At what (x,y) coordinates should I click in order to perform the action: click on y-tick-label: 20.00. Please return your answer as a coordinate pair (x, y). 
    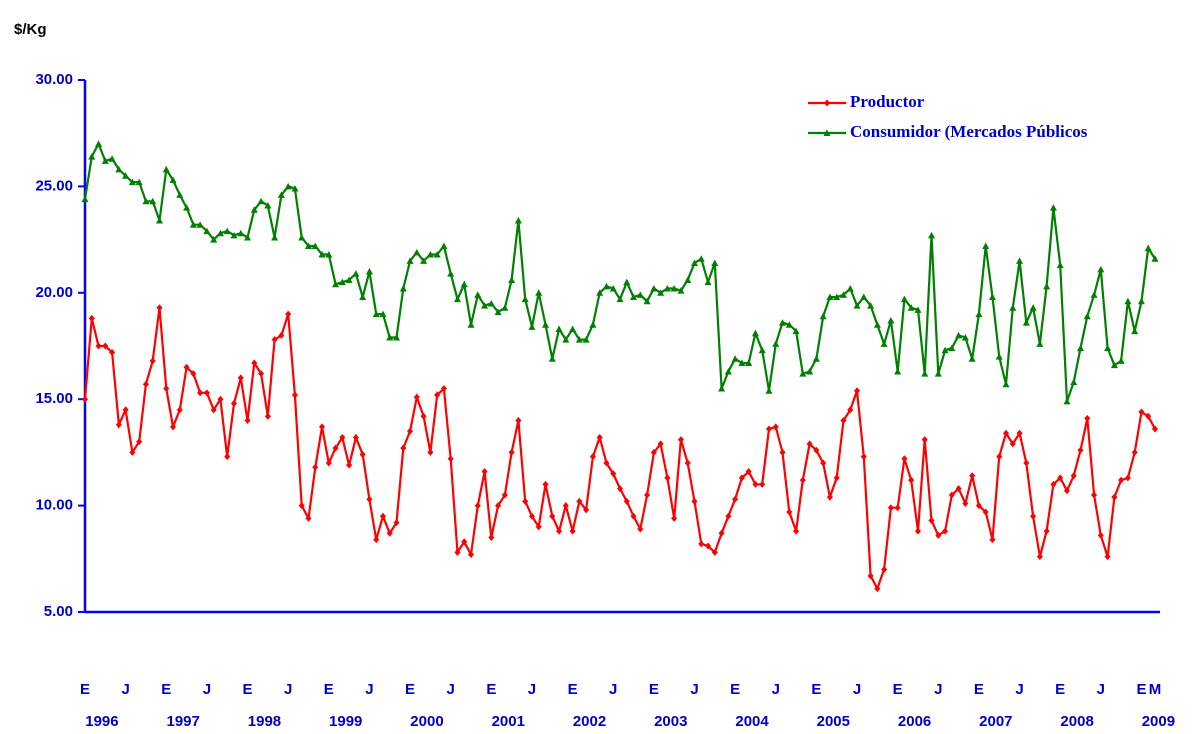
    Looking at the image, I should click on (54, 292).